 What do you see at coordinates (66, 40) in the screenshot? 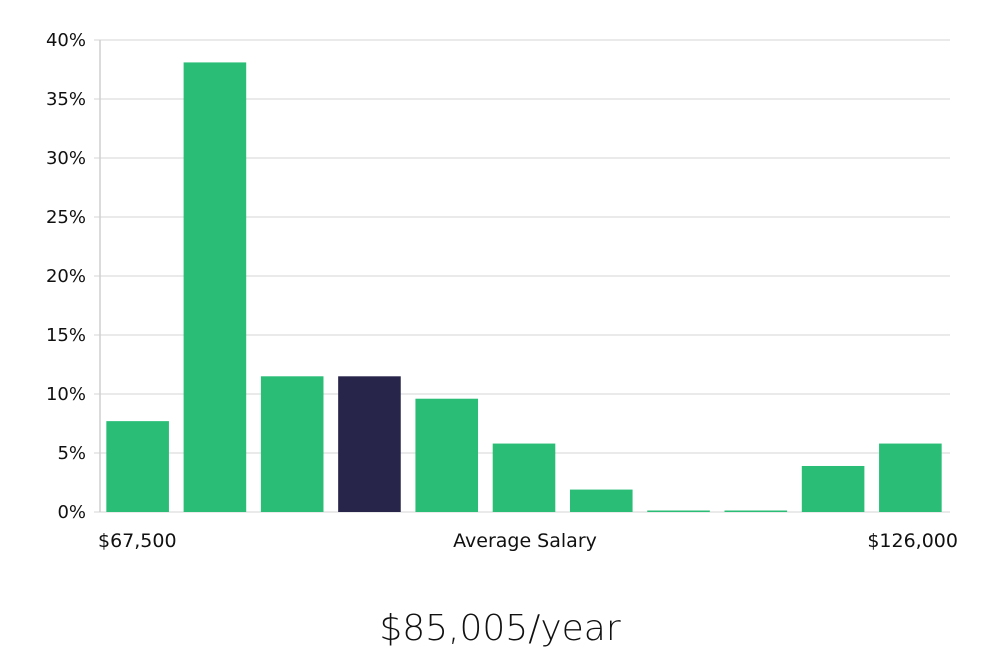
I see `y-tick-label: 40%` at bounding box center [66, 40].